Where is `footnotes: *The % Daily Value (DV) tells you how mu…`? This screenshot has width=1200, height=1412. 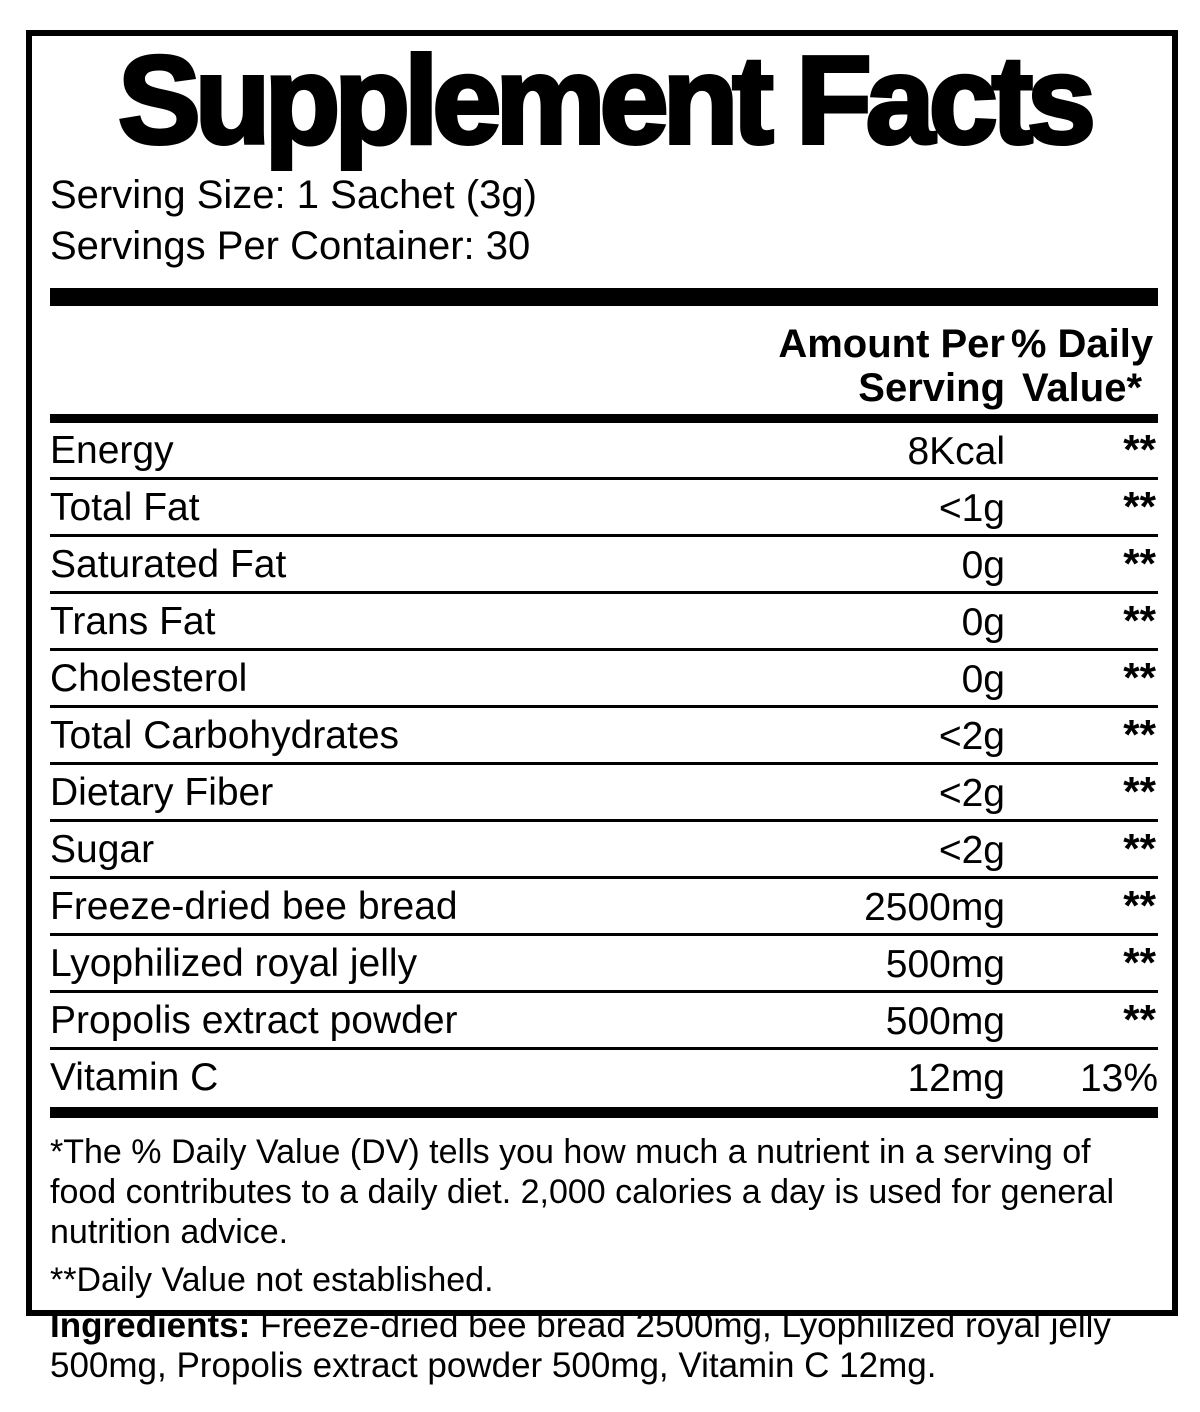 footnotes: *The % Daily Value (DV) tells you how mu… is located at coordinates (604, 1216).